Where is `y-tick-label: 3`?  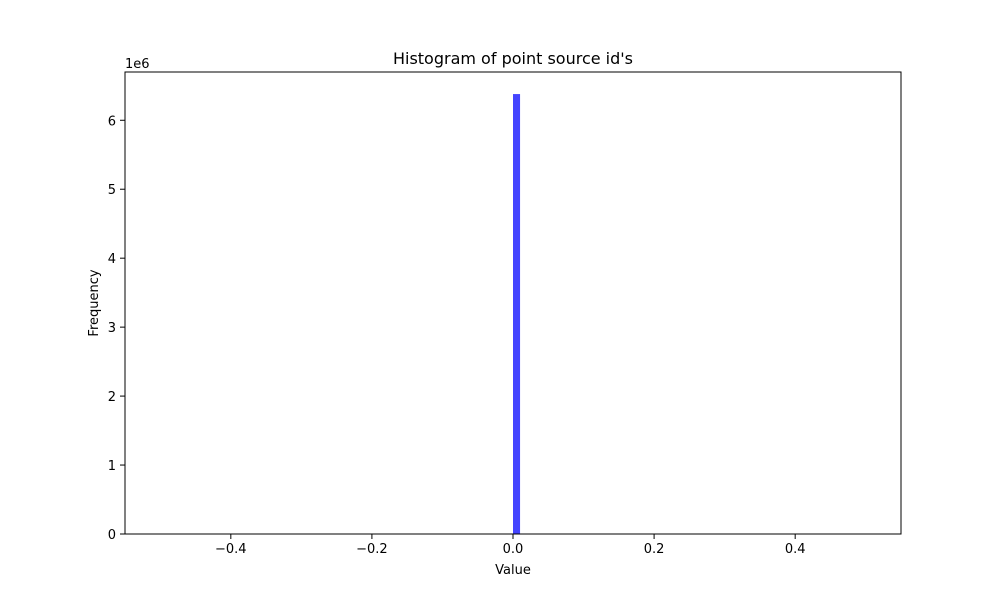
y-tick-label: 3 is located at coordinates (112, 328).